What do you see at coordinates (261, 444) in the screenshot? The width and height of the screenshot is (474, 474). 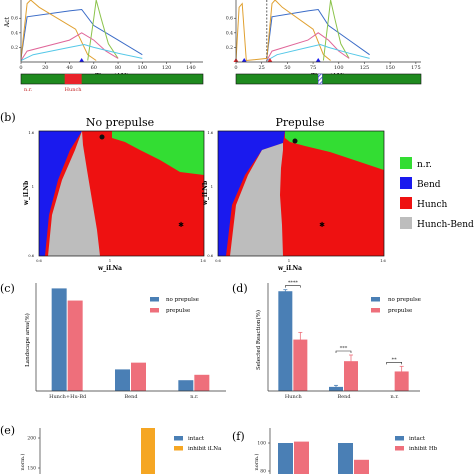 I see `y-tick-label: 100` at bounding box center [261, 444].